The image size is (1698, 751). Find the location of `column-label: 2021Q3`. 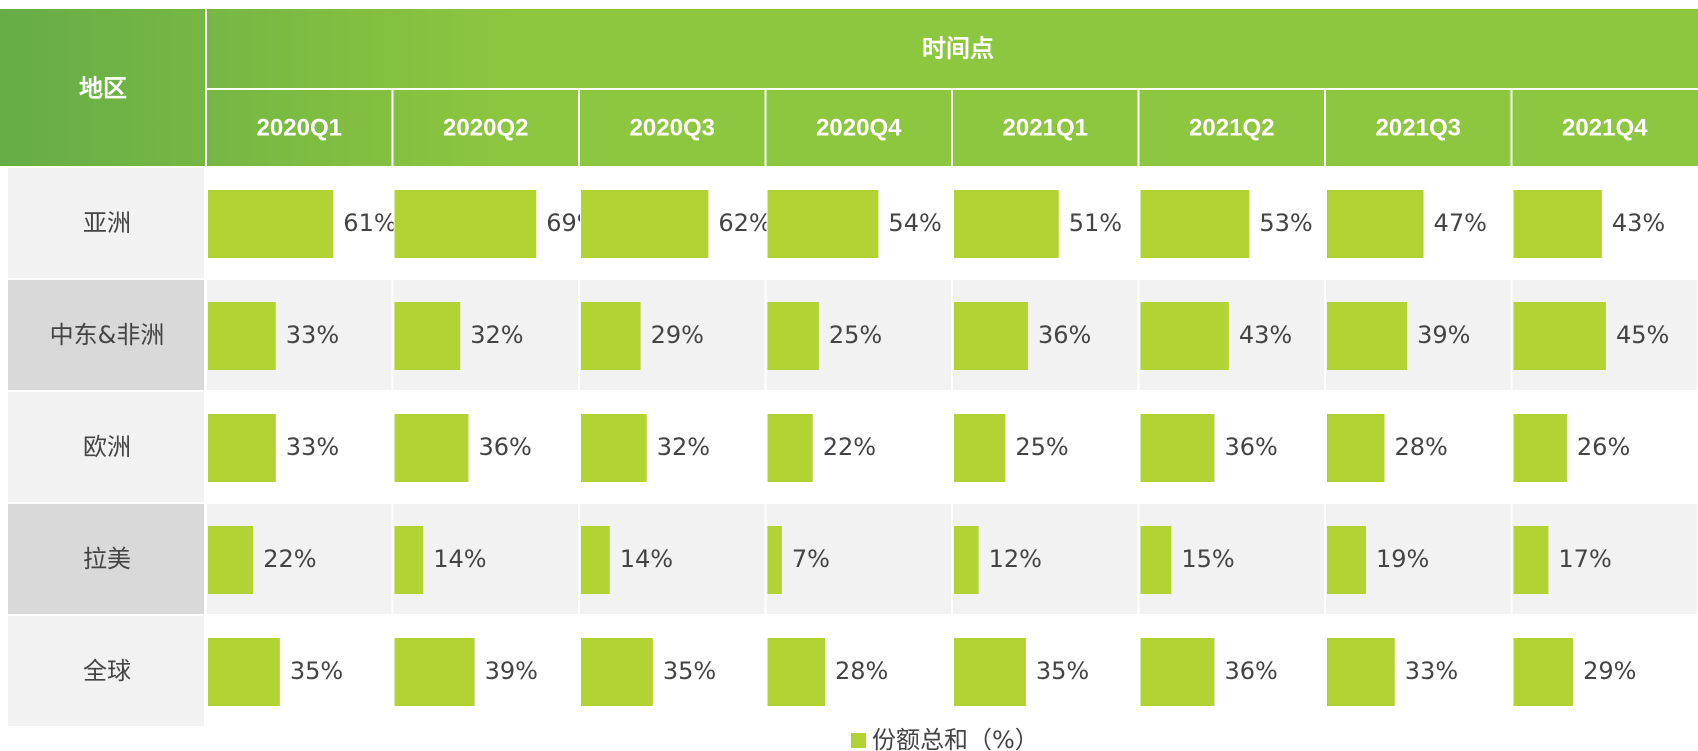

column-label: 2021Q3 is located at coordinates (1418, 127).